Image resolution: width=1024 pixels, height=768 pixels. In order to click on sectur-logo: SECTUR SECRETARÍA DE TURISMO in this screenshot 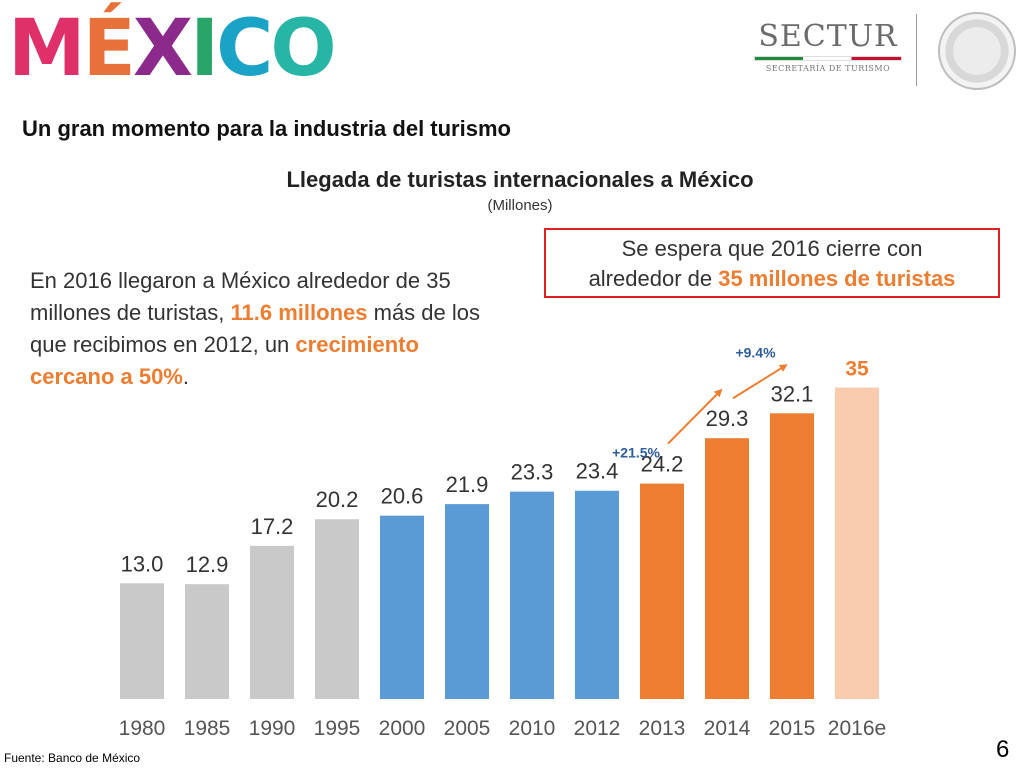, I will do `click(828, 47)`.